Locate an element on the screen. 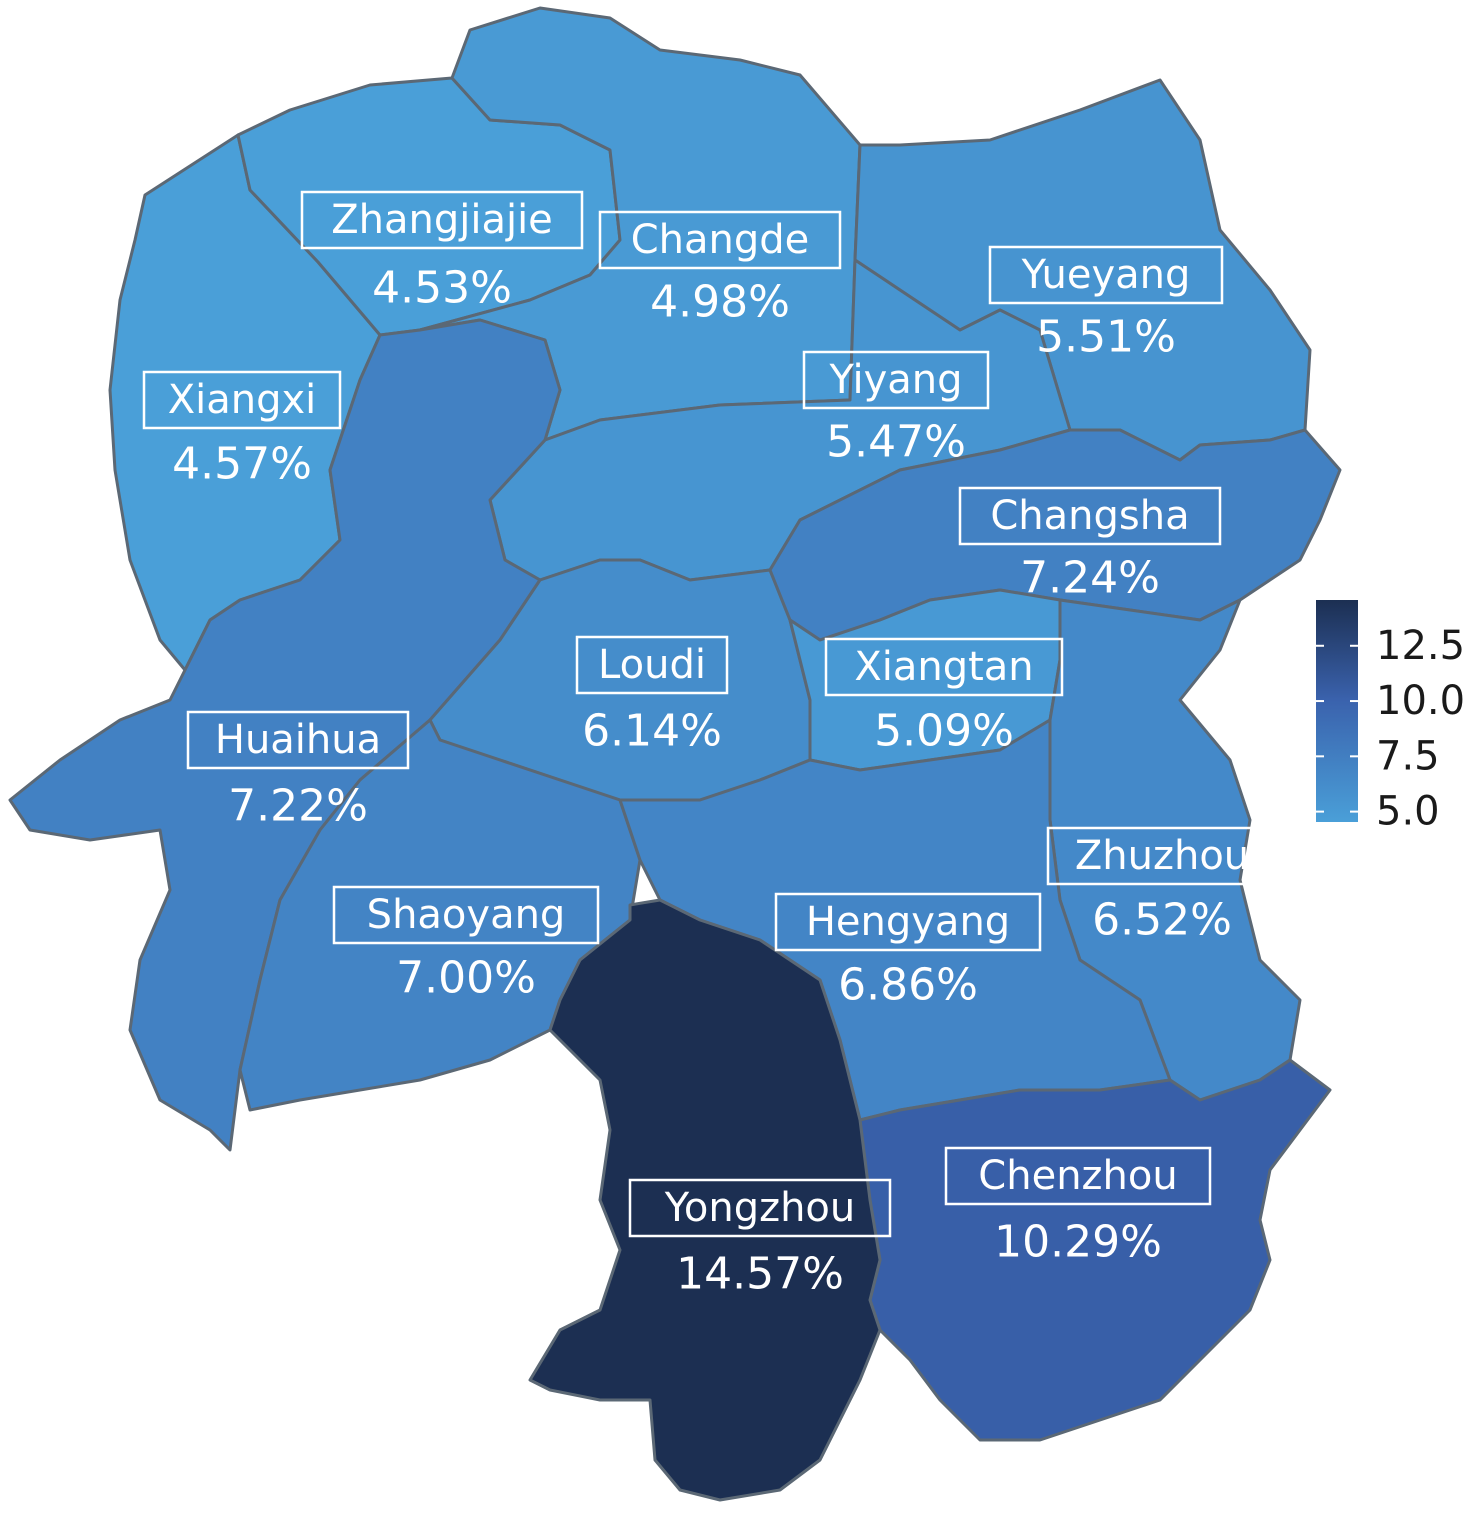  label-loudi: Loudi 6.14% is located at coordinates (652, 696).